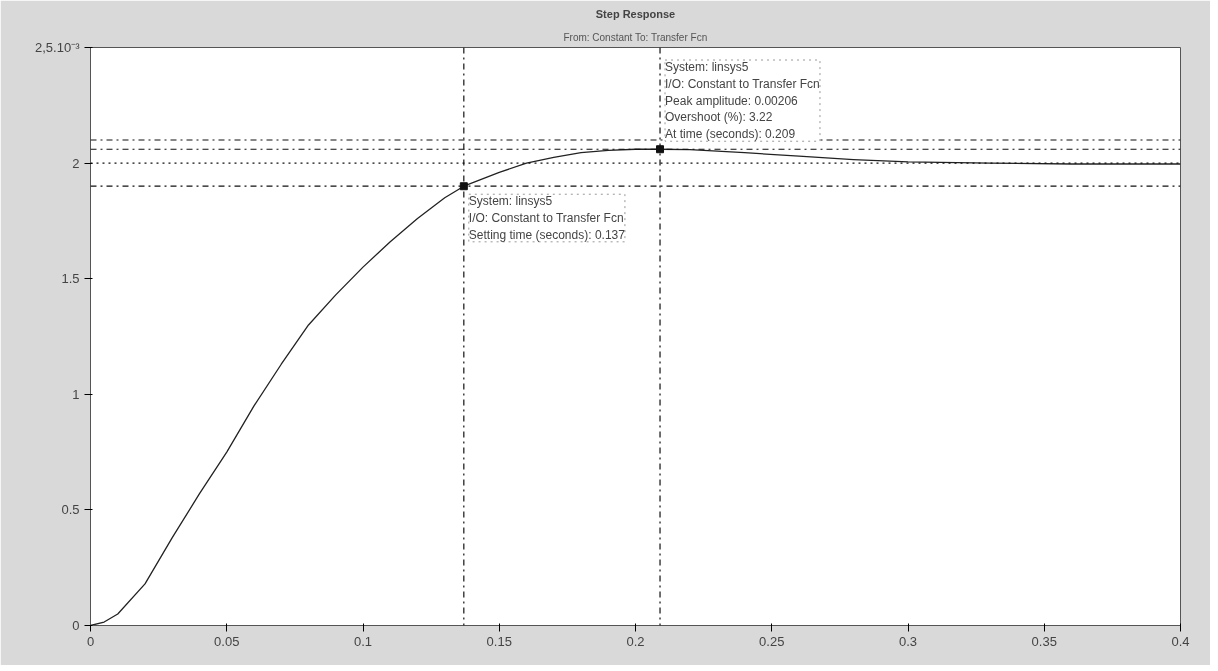 The image size is (1218, 671). What do you see at coordinates (227, 641) in the screenshot?
I see `x-tick-label: 0.05` at bounding box center [227, 641].